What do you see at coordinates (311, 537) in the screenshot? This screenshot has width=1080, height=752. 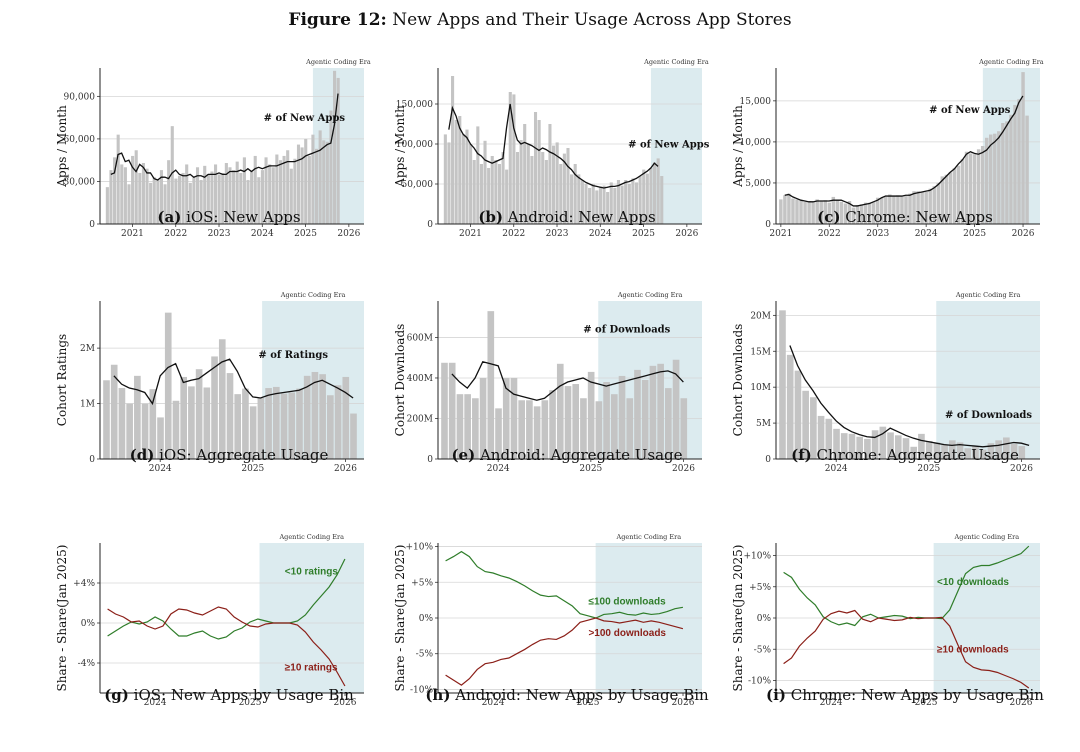 I see `era-label-g: Agentic Coding Era` at bounding box center [311, 537].